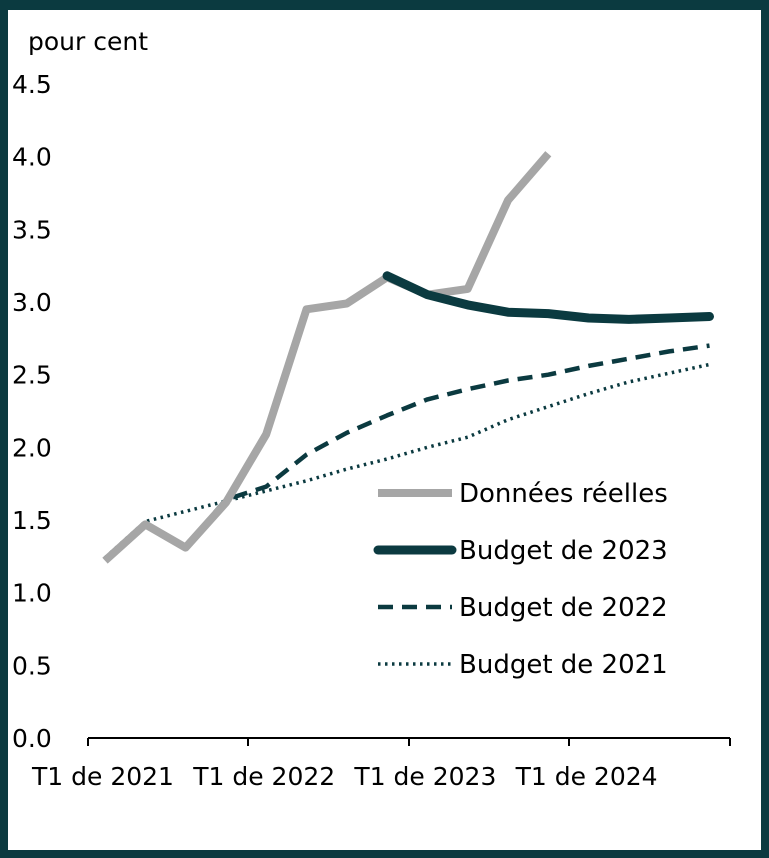 The width and height of the screenshot is (769, 858). I want to click on x-tick-label: T1 de 2021, so click(102, 776).